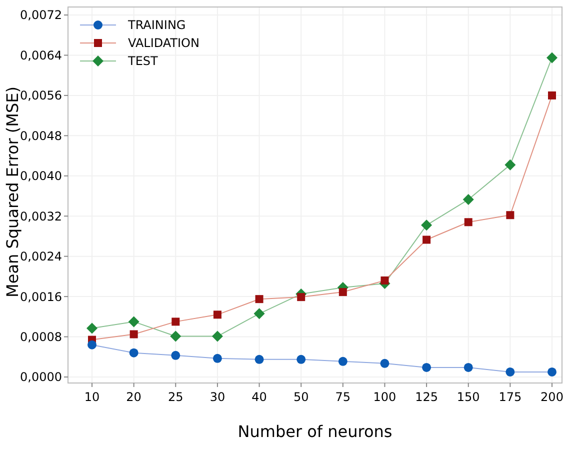 This screenshot has width=568, height=457. Describe the element at coordinates (41, 55) in the screenshot. I see `y-tick-label: 0,0064` at that location.